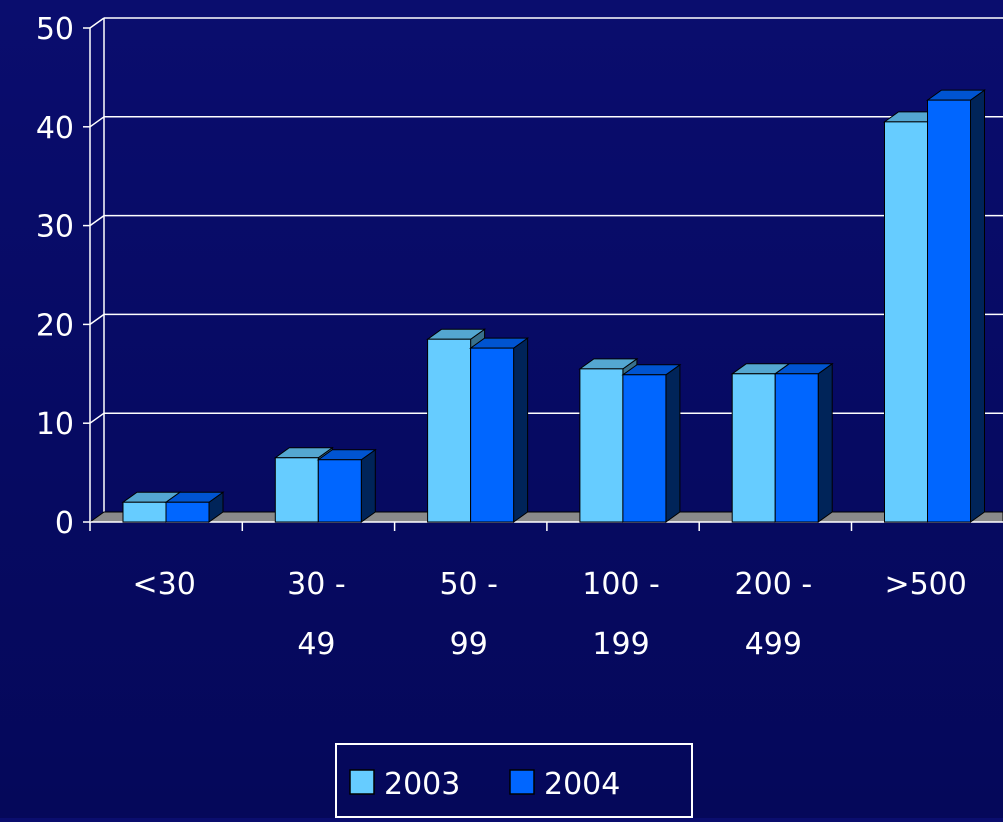 Image resolution: width=1003 pixels, height=822 pixels. Describe the element at coordinates (774, 584) in the screenshot. I see `x-tick-label: 200 -` at that location.